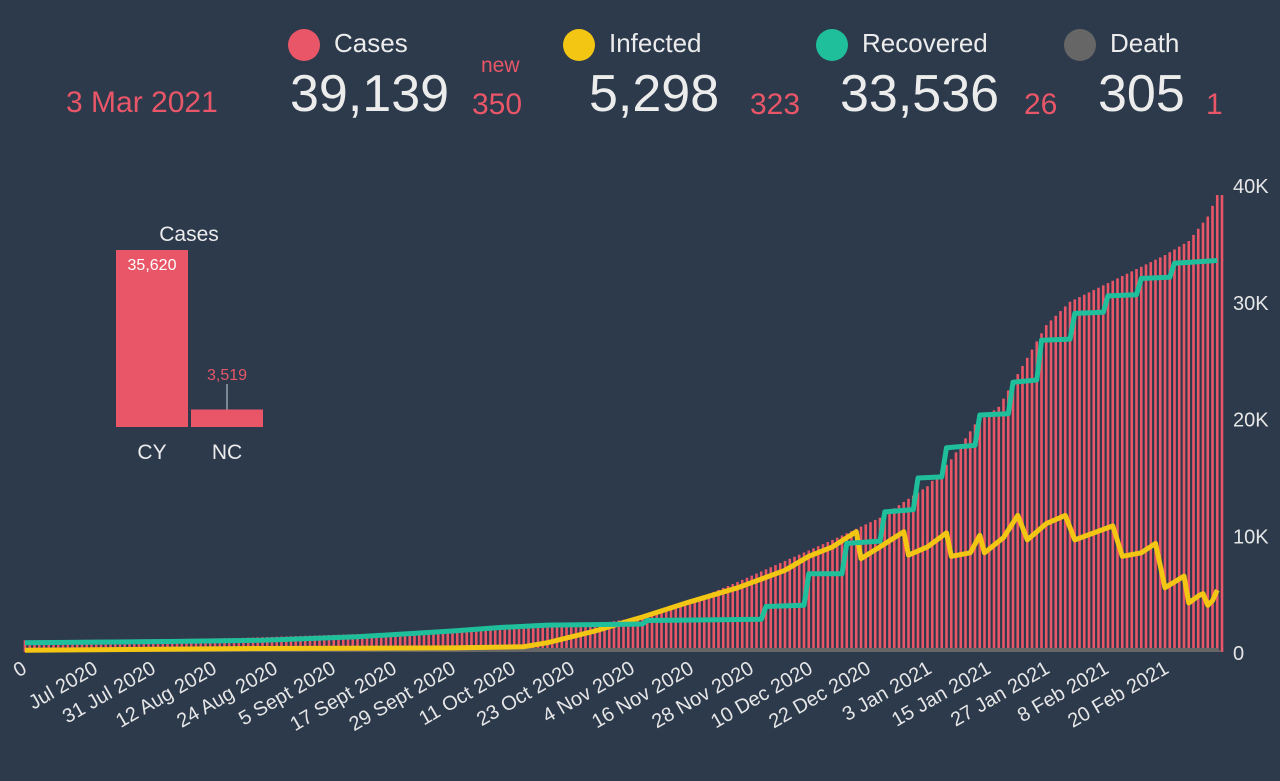 Image resolution: width=1280 pixels, height=781 pixels. Describe the element at coordinates (832, 45) in the screenshot. I see `recovered-legend-dot-icon` at that location.